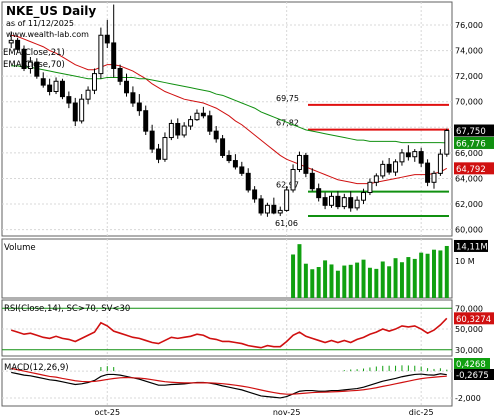  Describe the element at coordinates (36, 368) in the screenshot. I see `macd-title: MACD(12,26,9)` at that location.